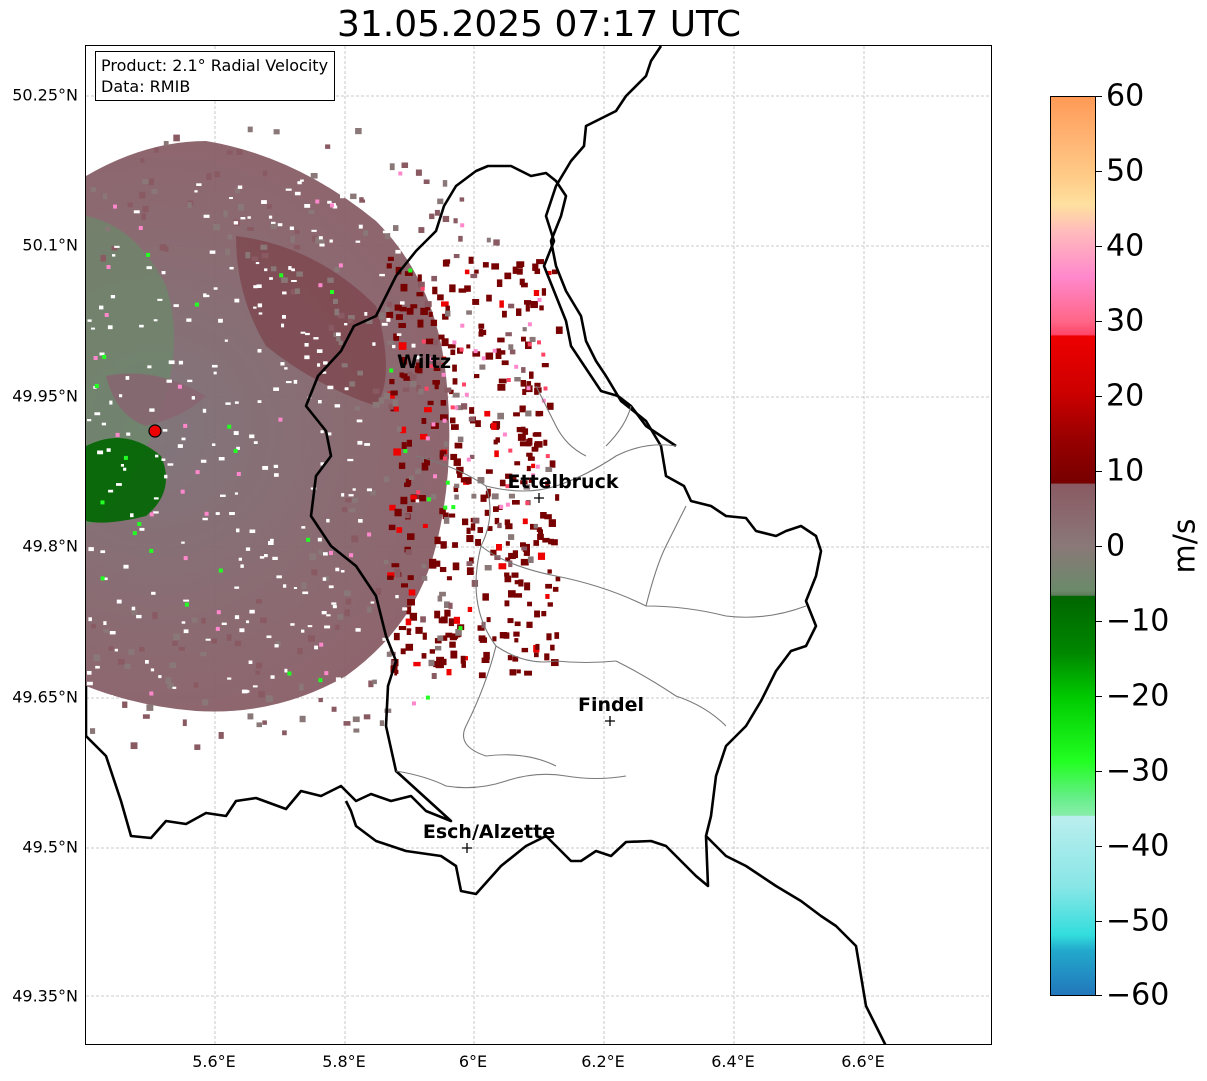 The height and width of the screenshot is (1081, 1207). Describe the element at coordinates (1125, 171) in the screenshot. I see `colorbar-tick-label: 50` at that location.